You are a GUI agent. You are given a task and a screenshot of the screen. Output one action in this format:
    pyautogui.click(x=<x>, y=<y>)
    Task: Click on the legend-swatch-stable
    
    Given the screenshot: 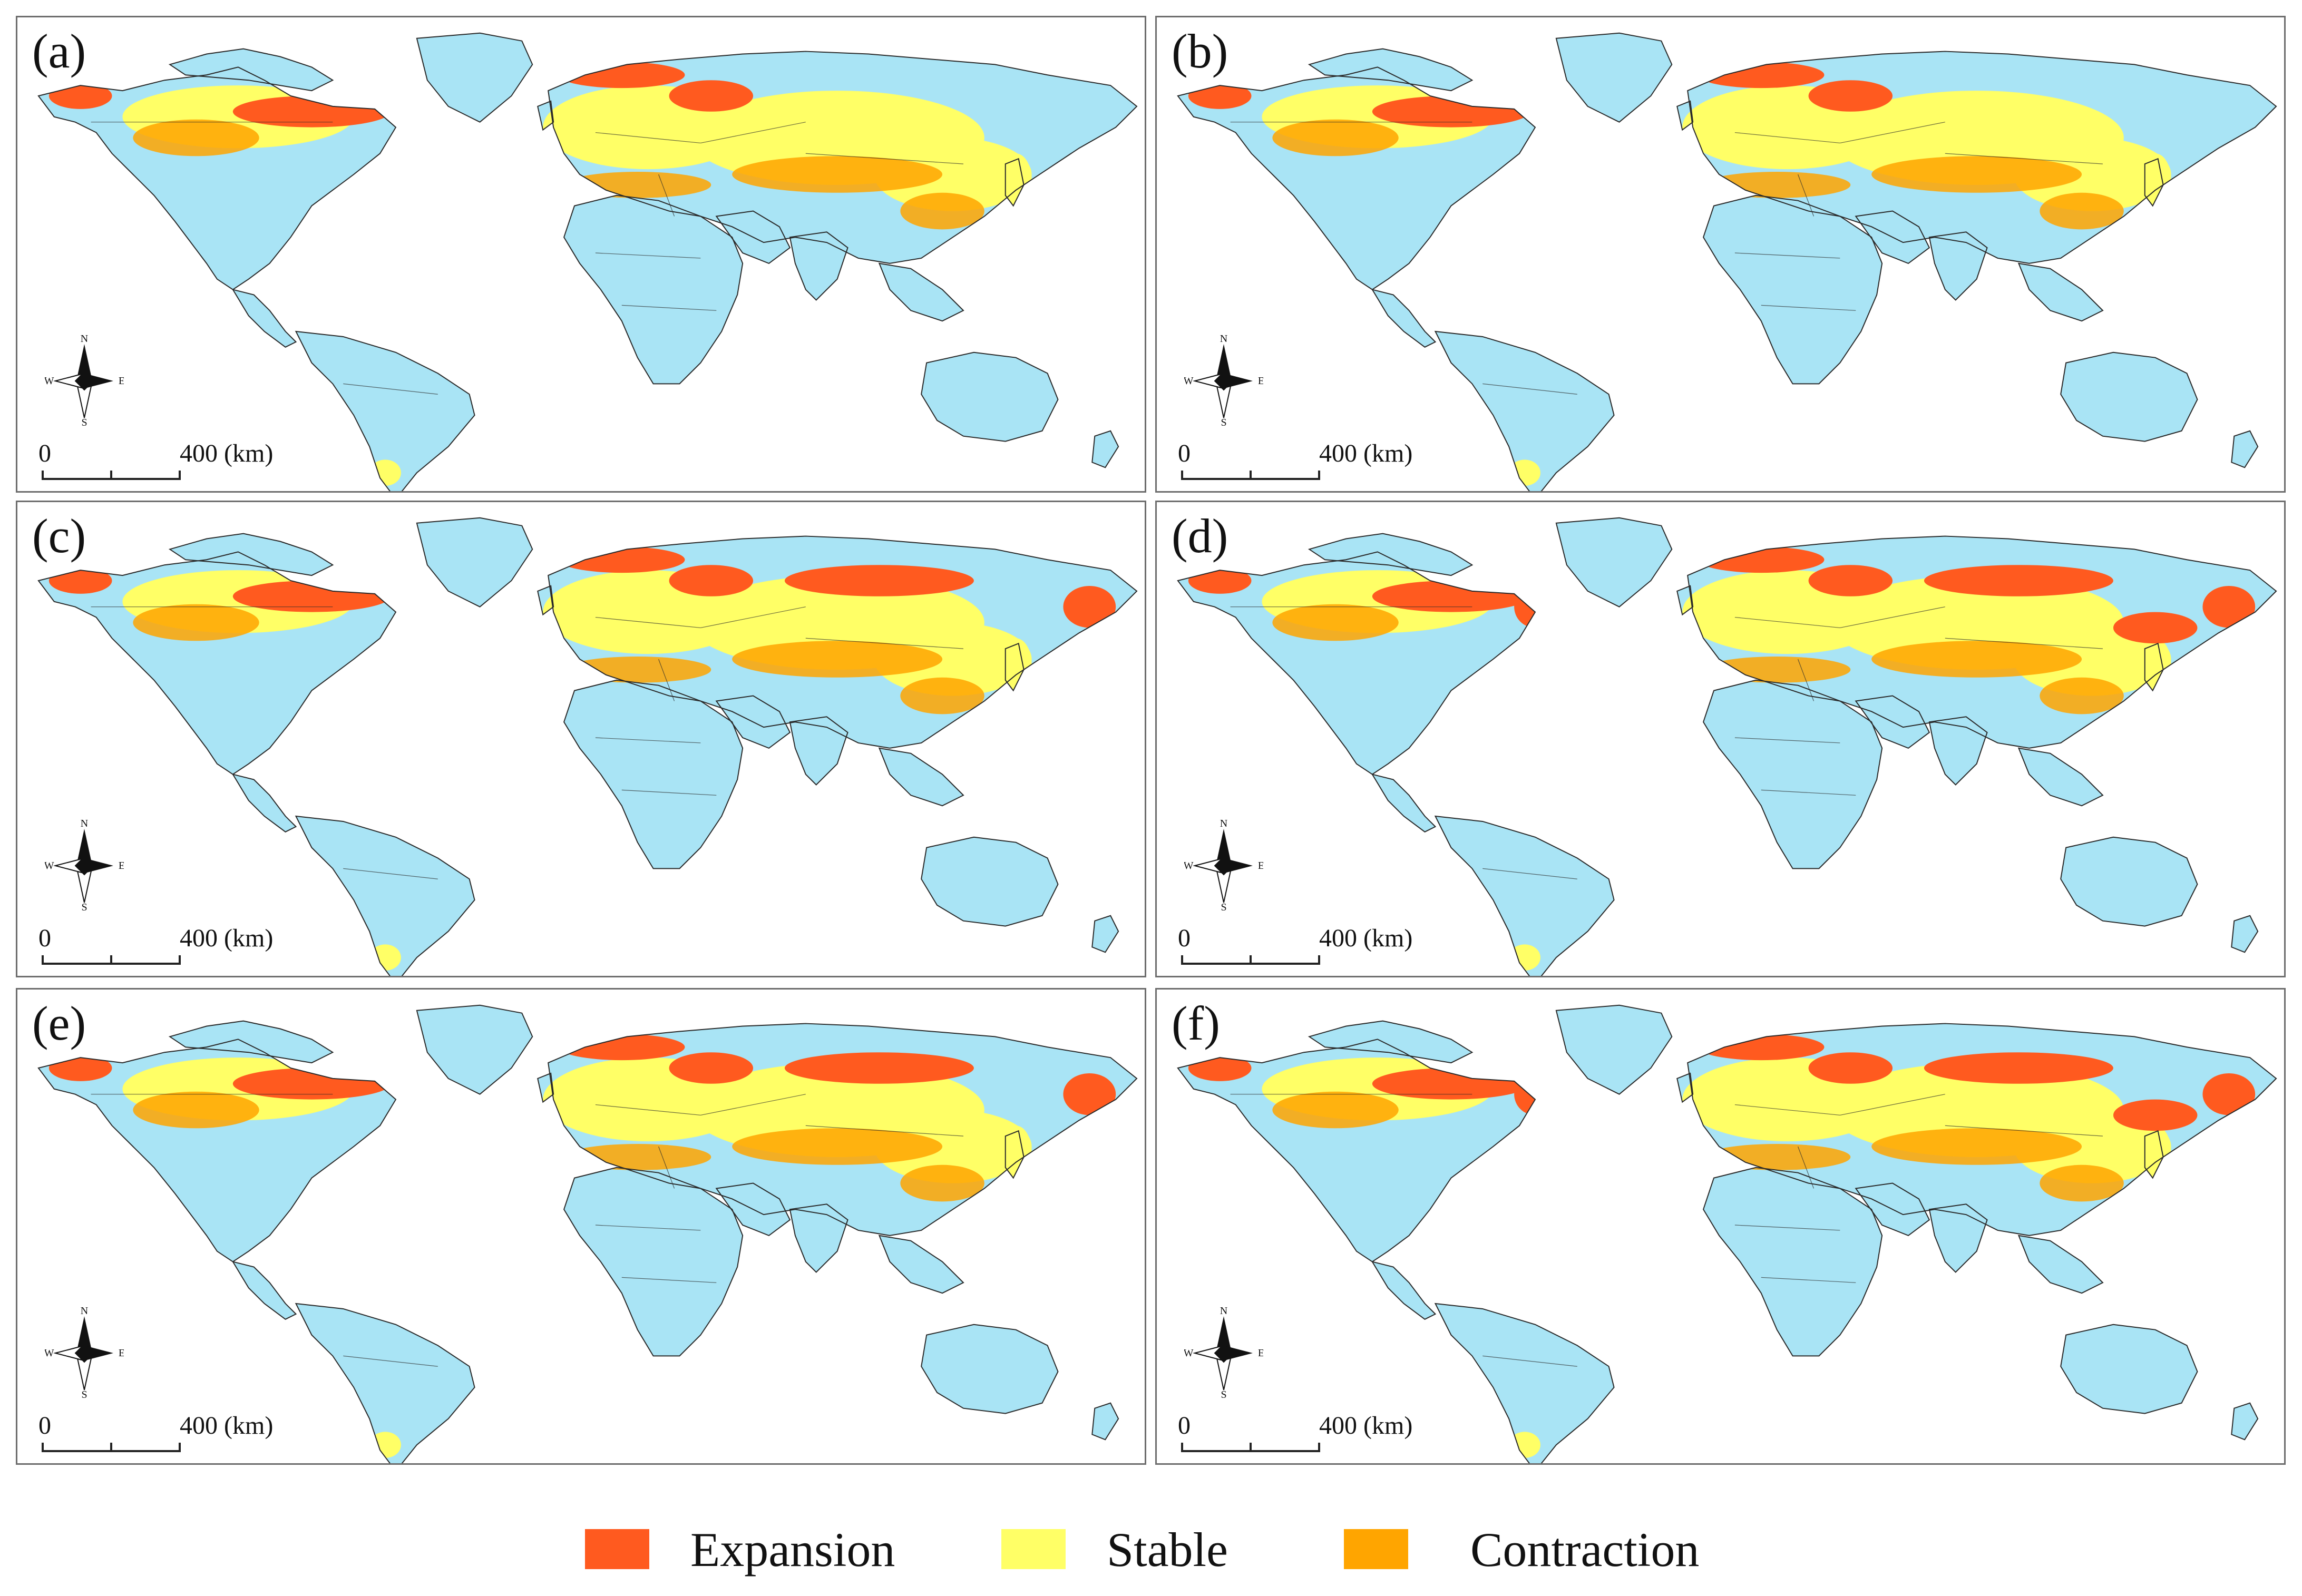 What is the action you would take?
    pyautogui.click(x=1033, y=1549)
    